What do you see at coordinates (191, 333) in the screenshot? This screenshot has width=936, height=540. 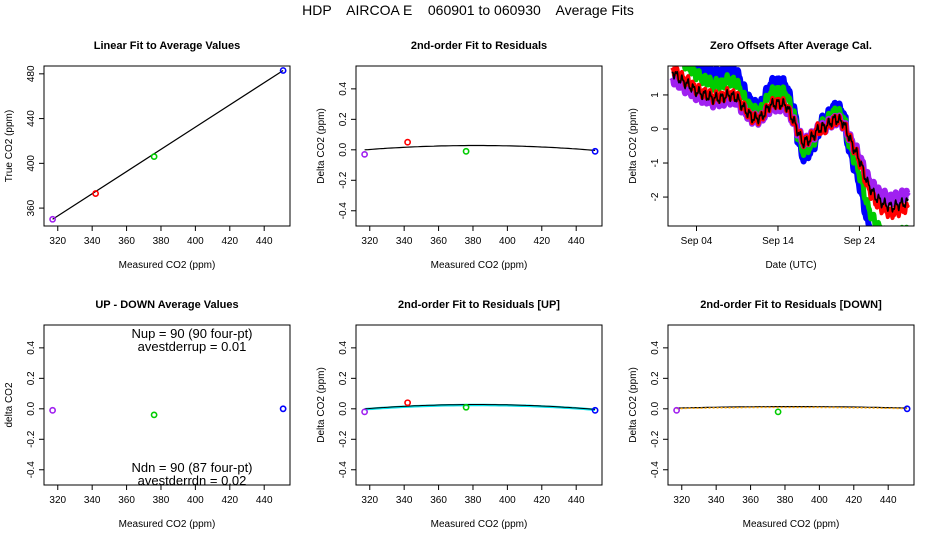 I see `annotation: Nup = 90 (90 four-pt)` at bounding box center [191, 333].